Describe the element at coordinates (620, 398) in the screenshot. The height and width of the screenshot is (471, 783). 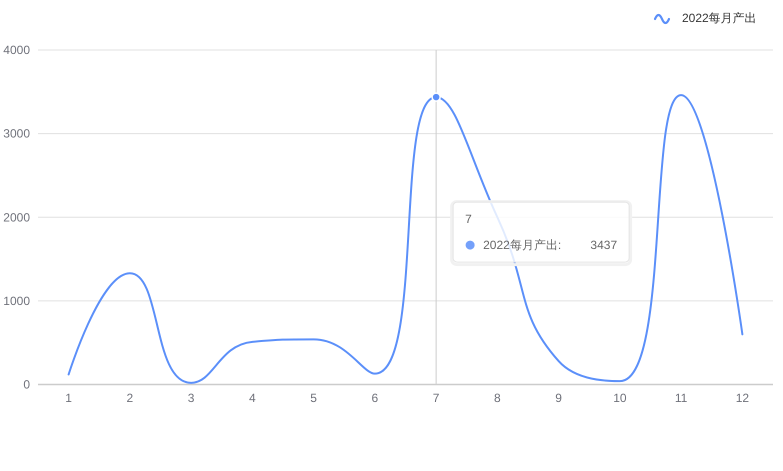
I see `x-tick-label: 10` at that location.